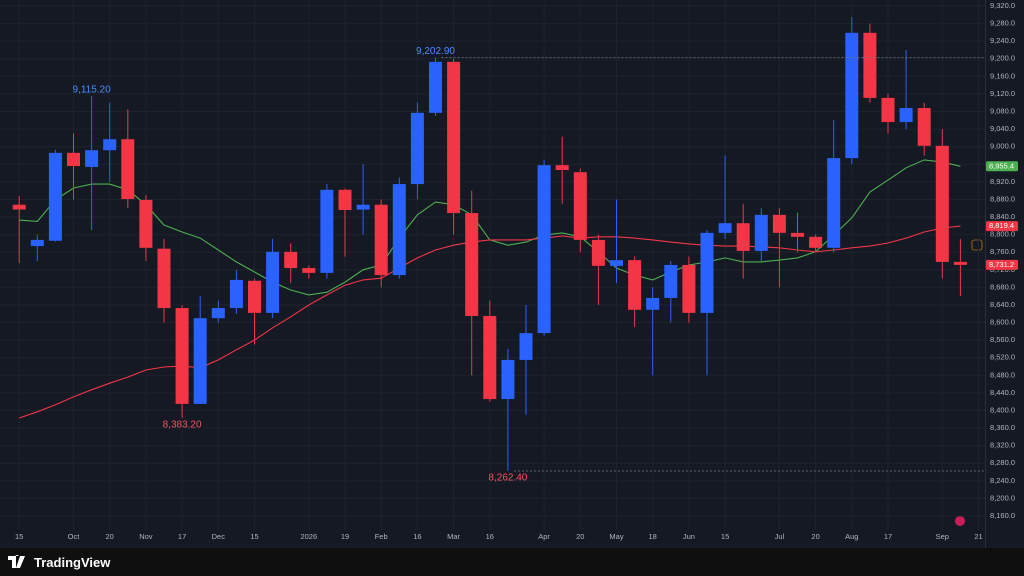 Image resolution: width=1024 pixels, height=576 pixels. Describe the element at coordinates (435, 51) in the screenshot. I see `extreme-label: 9,202.90` at that location.